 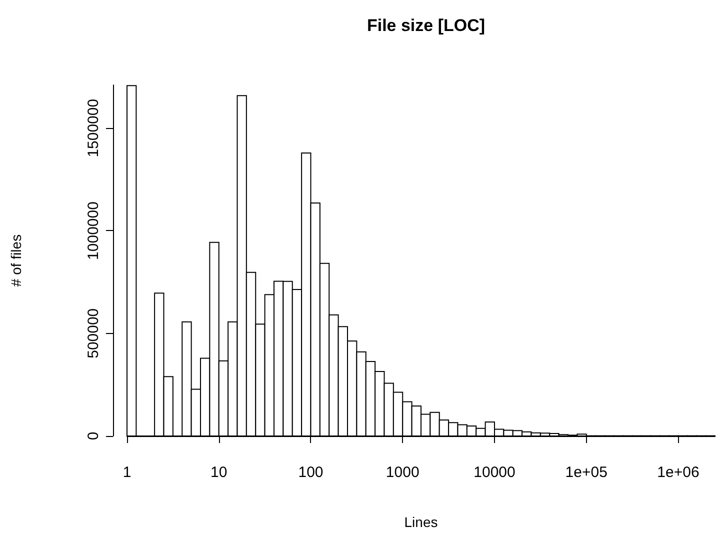 What do you see at coordinates (93, 231) in the screenshot?
I see `y-tick-label: 1000000` at bounding box center [93, 231].